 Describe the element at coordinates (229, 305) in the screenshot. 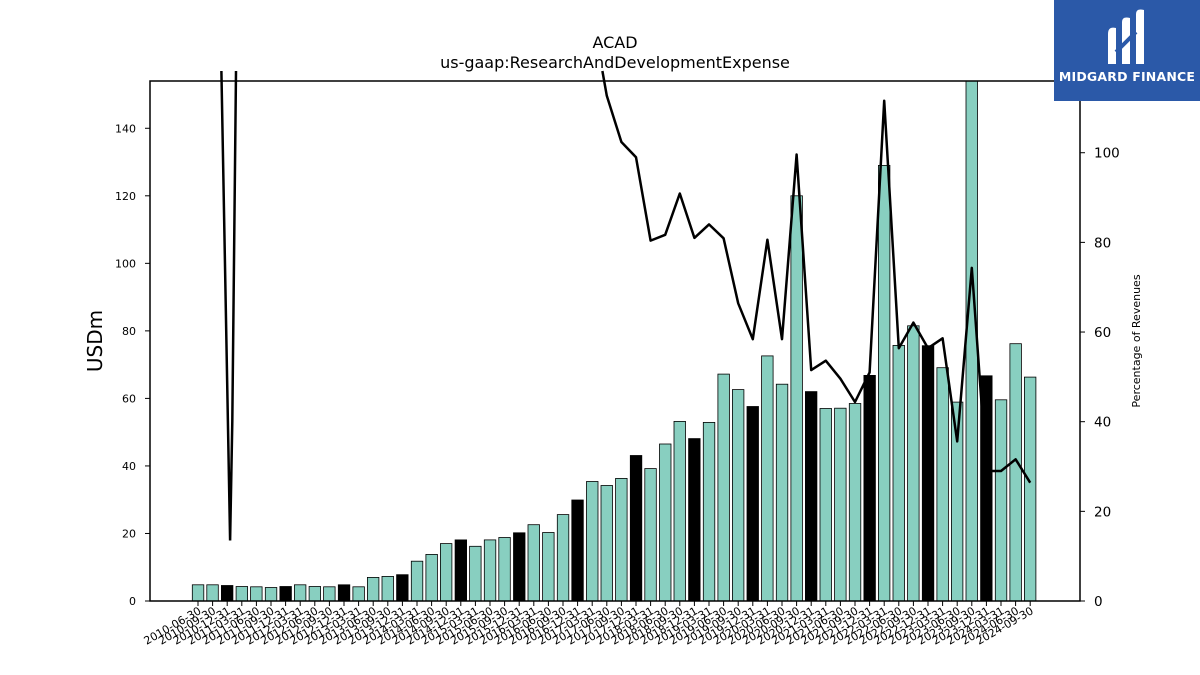

I see `line-segment-early` at that location.